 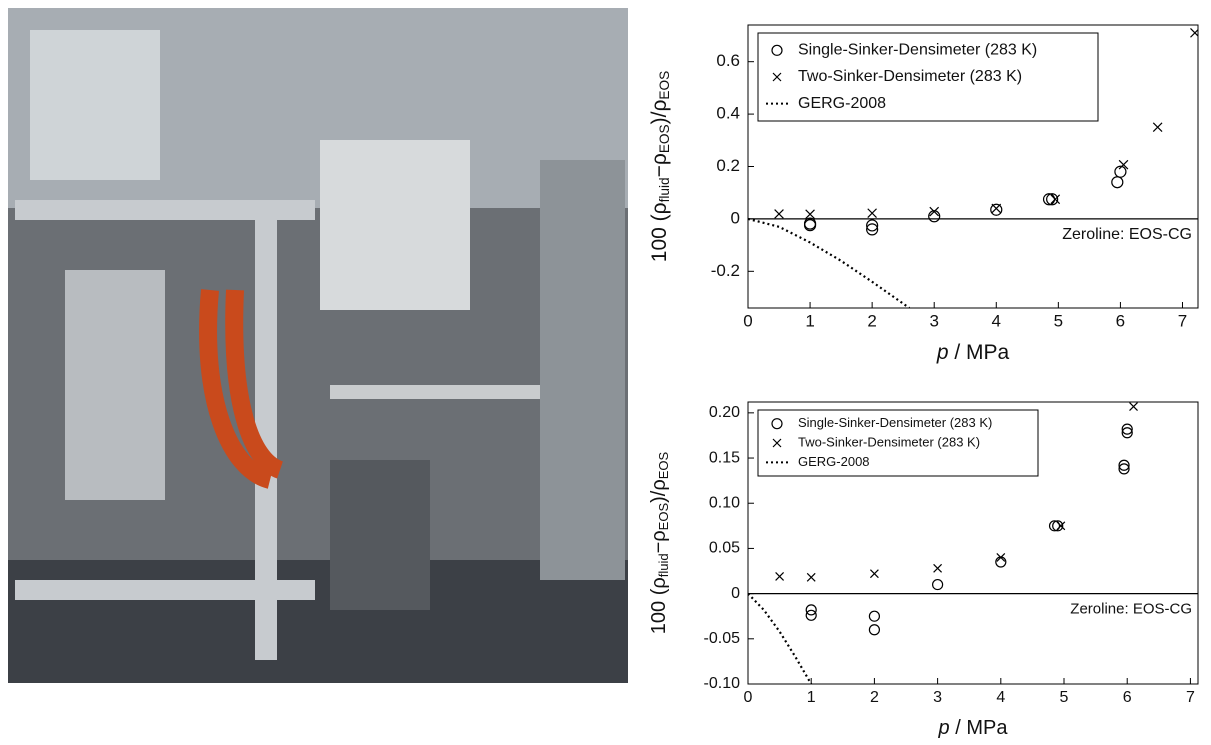 I want to click on x-tick-label: 1, so click(x=809, y=320).